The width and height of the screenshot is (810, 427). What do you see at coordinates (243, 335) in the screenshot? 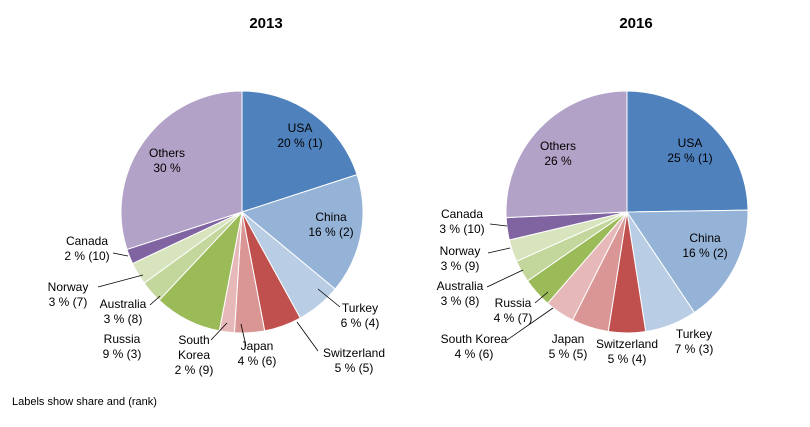
I see `leader-line-japan` at bounding box center [243, 335].